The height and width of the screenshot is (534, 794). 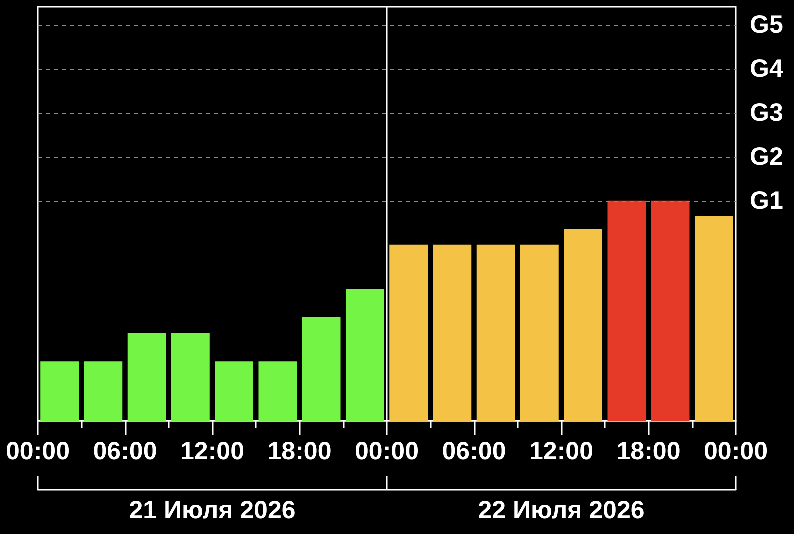 I want to click on ref-line-label: G4, so click(x=767, y=68).